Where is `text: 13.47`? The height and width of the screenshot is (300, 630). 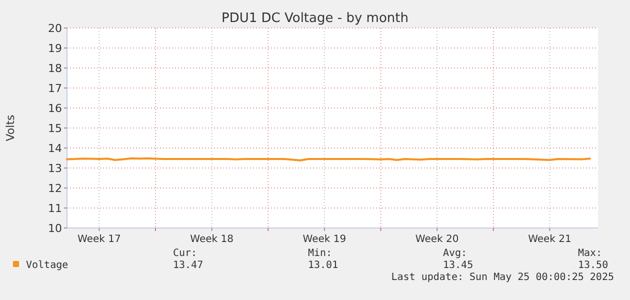 text: 13.47 is located at coordinates (188, 265).